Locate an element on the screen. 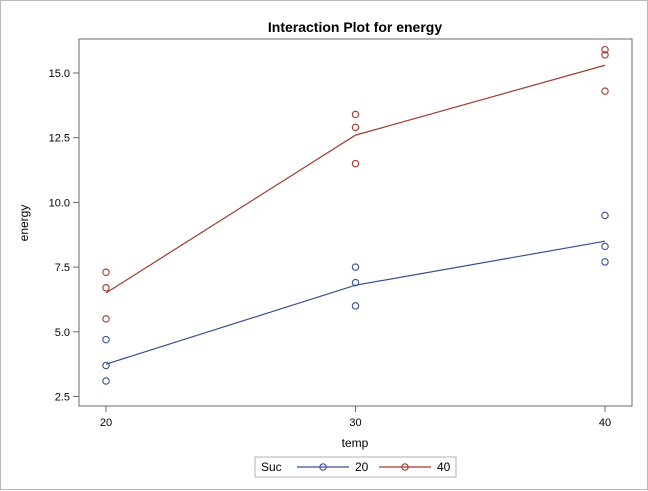 This screenshot has height=491, width=648. x-axis: 20 30 40 is located at coordinates (355, 417).